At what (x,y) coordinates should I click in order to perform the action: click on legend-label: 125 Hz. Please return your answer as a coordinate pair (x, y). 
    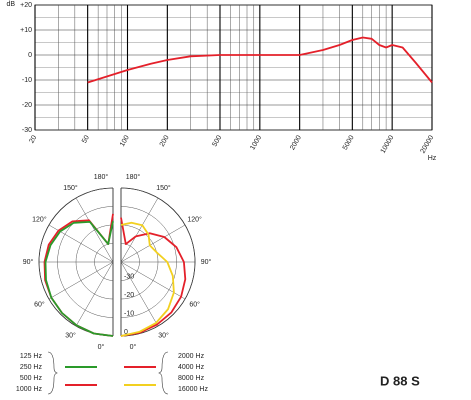
    Looking at the image, I should click on (31, 356).